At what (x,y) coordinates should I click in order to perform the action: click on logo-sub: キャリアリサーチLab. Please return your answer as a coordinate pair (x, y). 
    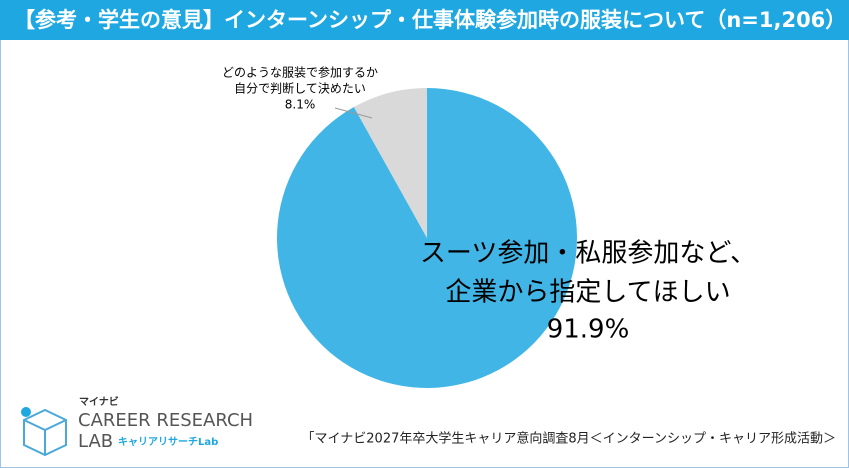
    Looking at the image, I should click on (168, 442).